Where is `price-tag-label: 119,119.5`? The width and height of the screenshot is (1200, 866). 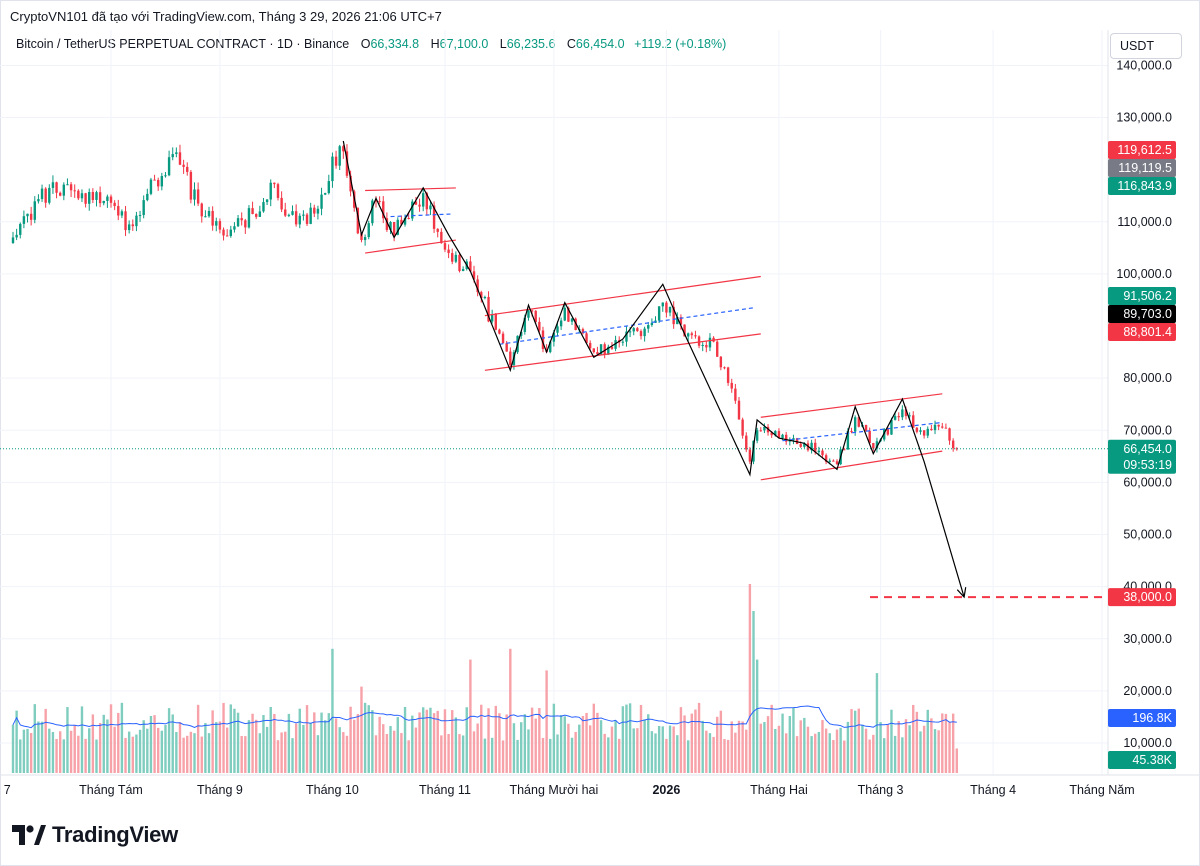 price-tag-label: 119,119.5 is located at coordinates (1145, 168).